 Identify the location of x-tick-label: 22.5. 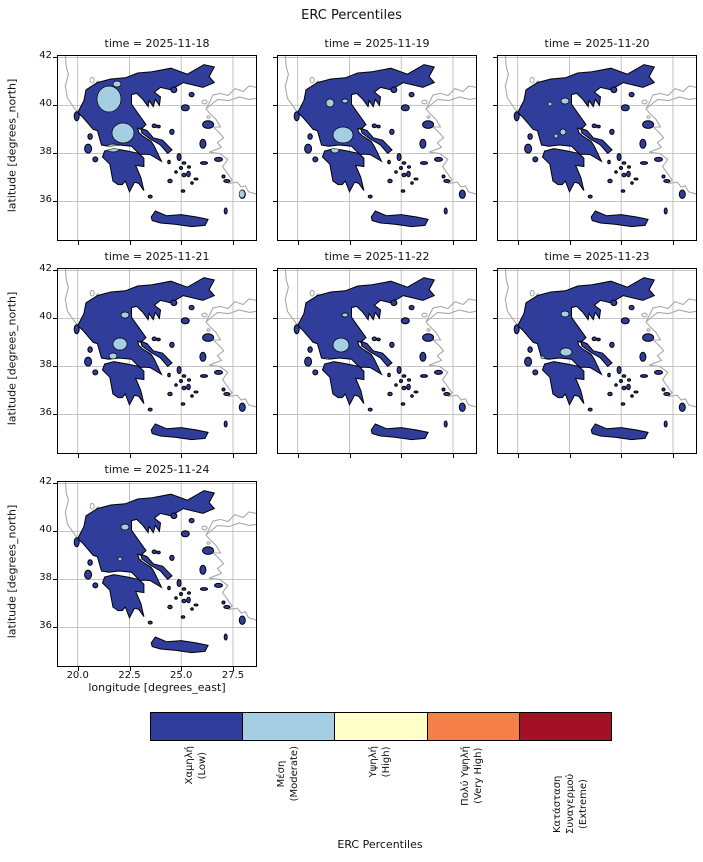
(129, 675).